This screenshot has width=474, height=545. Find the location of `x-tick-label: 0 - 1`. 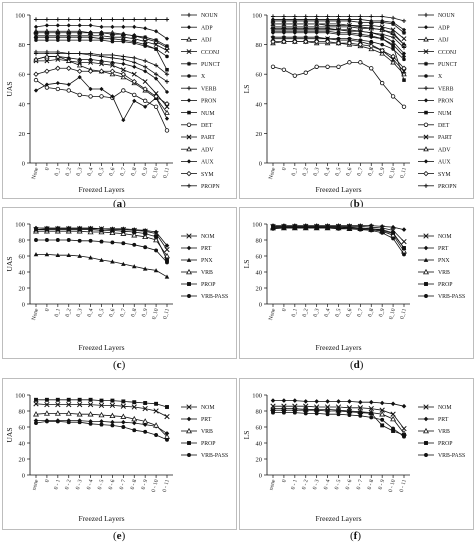

x-tick-label: 0 - 1 is located at coordinates (294, 485).